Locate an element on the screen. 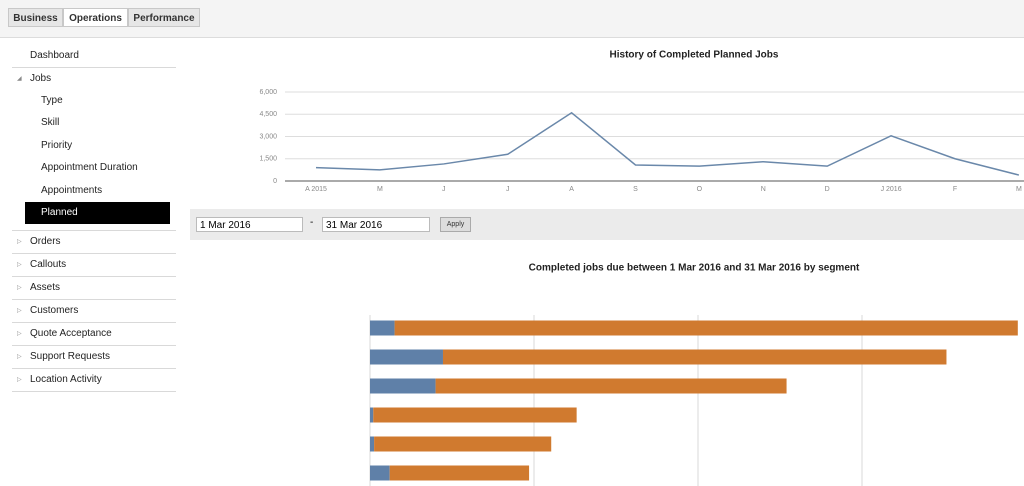 The width and height of the screenshot is (1024, 486). nav-subitem: Planned is located at coordinates (97, 213).